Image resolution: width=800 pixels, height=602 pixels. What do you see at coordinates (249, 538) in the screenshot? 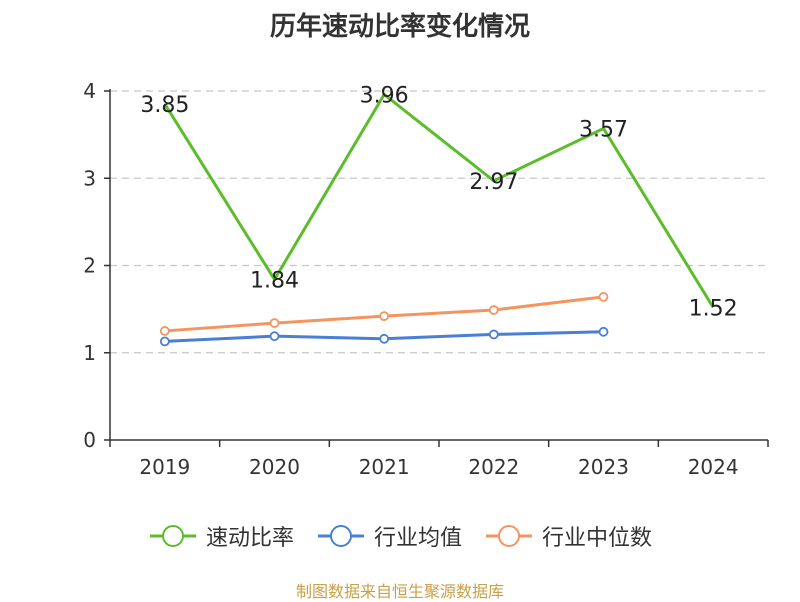
I see `legend-label: 速动比率` at bounding box center [249, 538].